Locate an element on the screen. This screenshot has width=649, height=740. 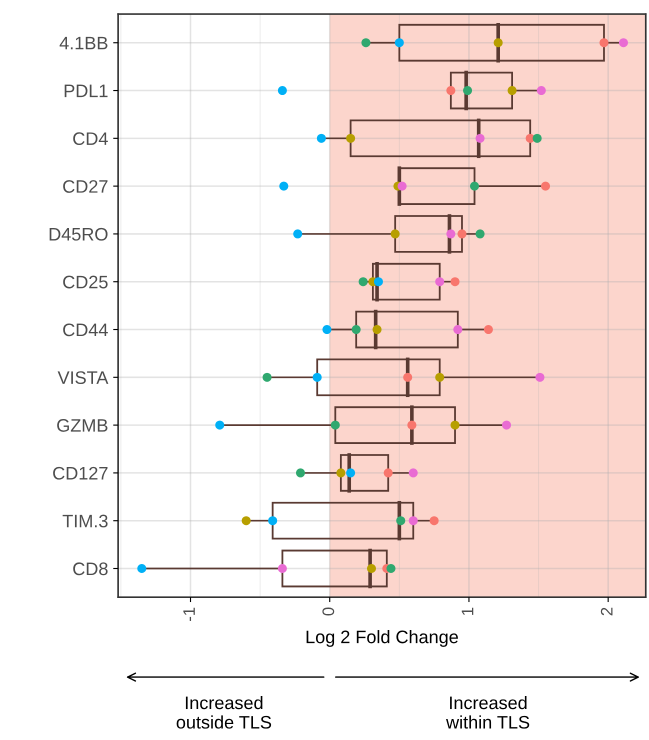
y-tick-label: CD4 is located at coordinates (90, 139).